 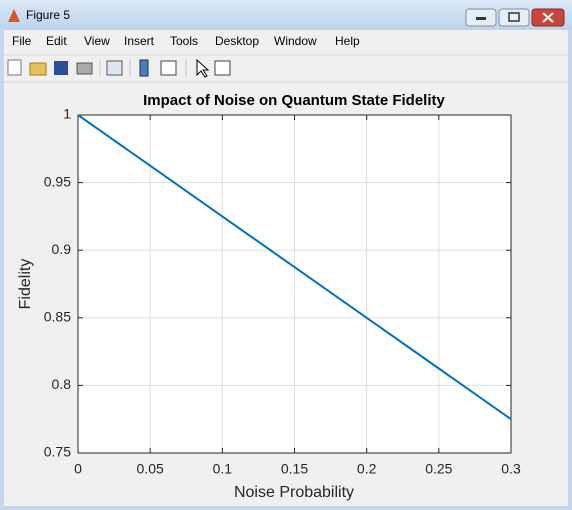 I want to click on colorbar-icon, so click(x=144, y=68).